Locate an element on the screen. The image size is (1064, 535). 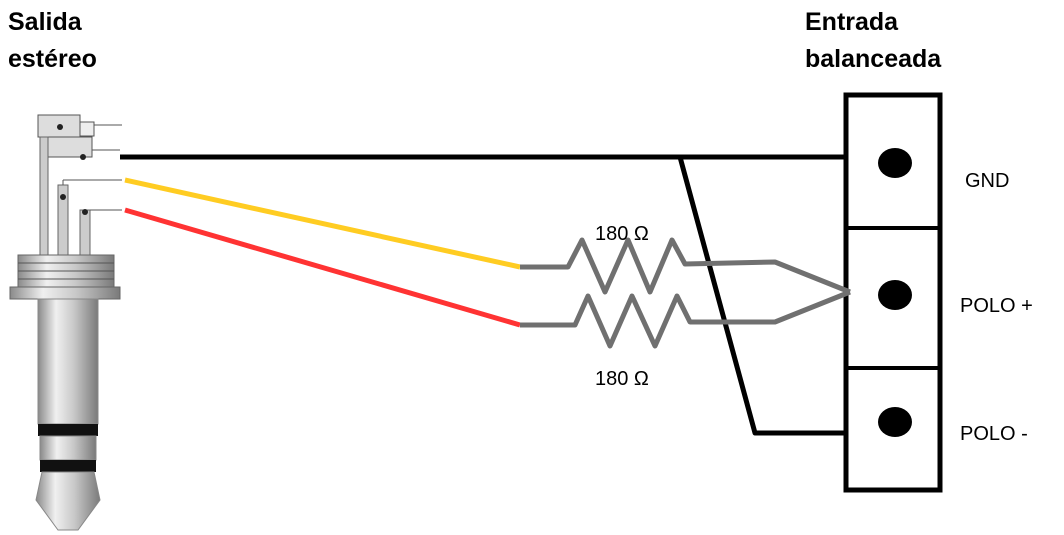
terminal-label: POLO - is located at coordinates (994, 434).